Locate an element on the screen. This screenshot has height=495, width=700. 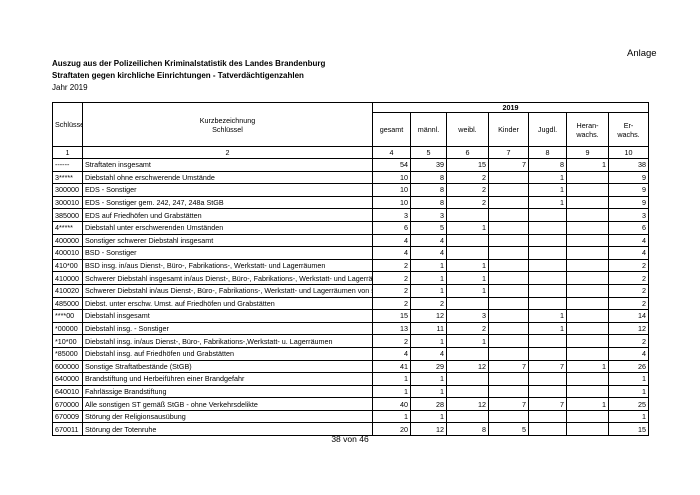
label-cell: Sonstiger schwerer Diebstahl insgesamt is located at coordinates (227, 240).